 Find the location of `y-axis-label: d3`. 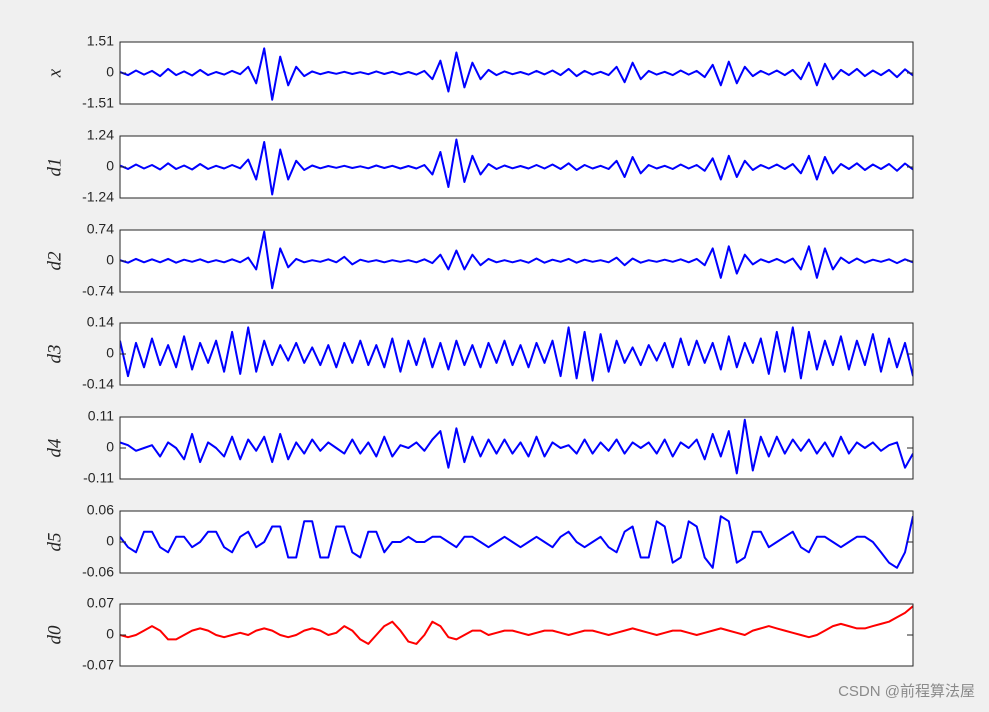

y-axis-label: d3 is located at coordinates (54, 354).